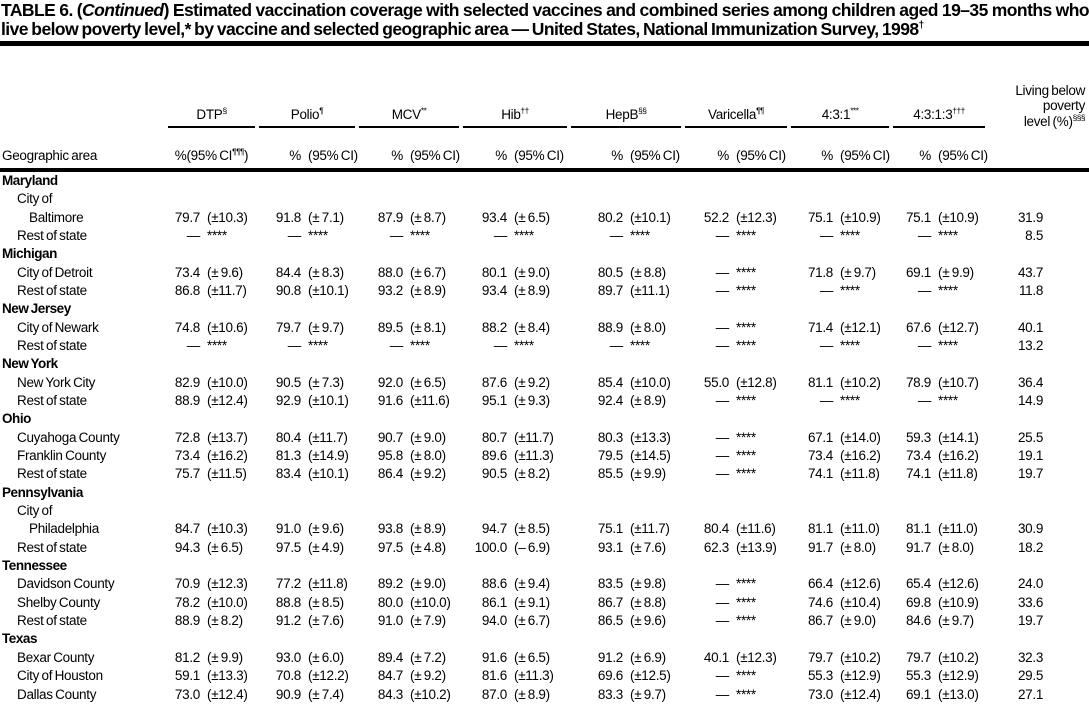  I want to click on ci-cell: (±10.2), so click(430, 694).